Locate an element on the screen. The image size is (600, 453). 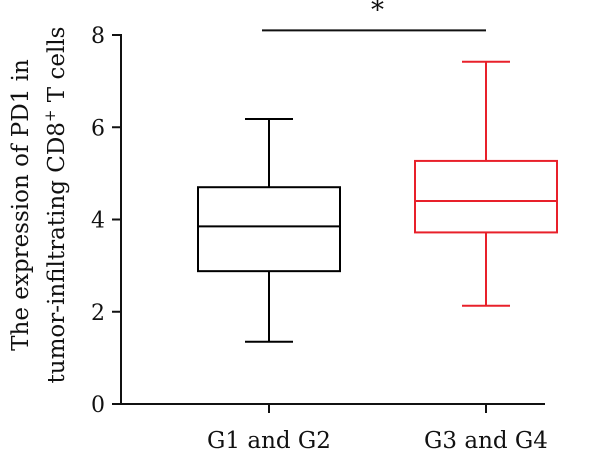
y-tick-label: 0 is located at coordinates (98, 405).